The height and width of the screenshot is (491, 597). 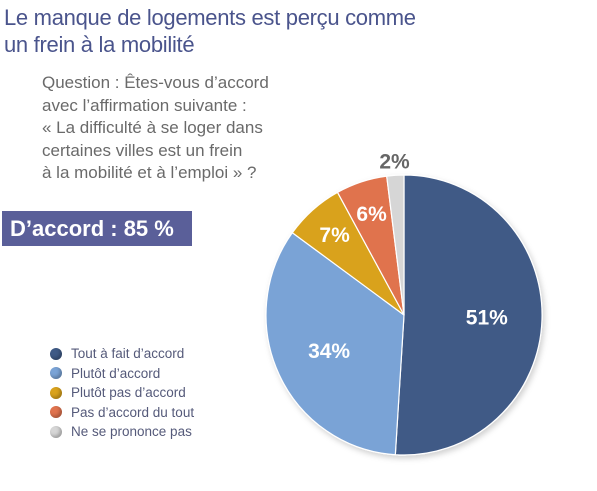 I want to click on legend-label: Plutôt pas d’accord, so click(x=128, y=393).